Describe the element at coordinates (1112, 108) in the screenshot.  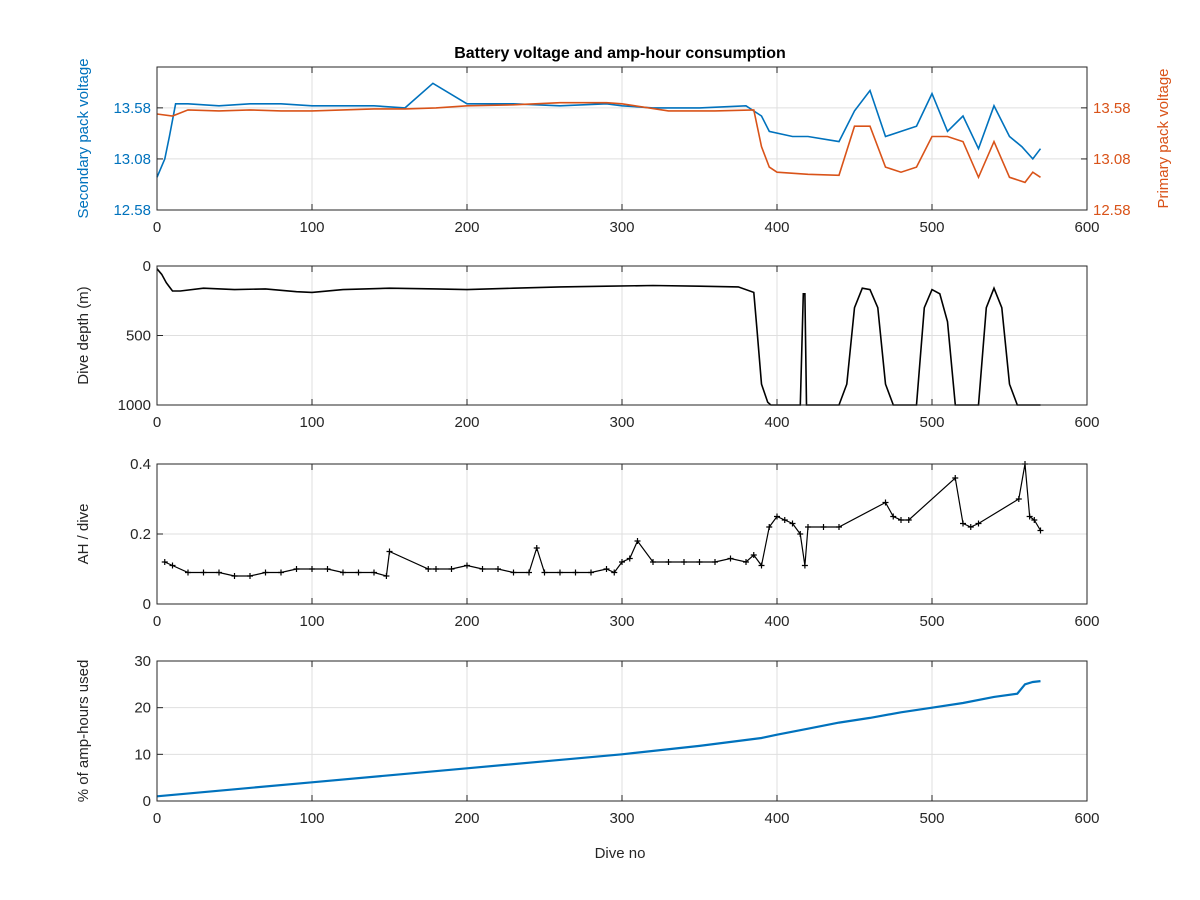
I see `y-right-tick-label: 13.58` at that location.